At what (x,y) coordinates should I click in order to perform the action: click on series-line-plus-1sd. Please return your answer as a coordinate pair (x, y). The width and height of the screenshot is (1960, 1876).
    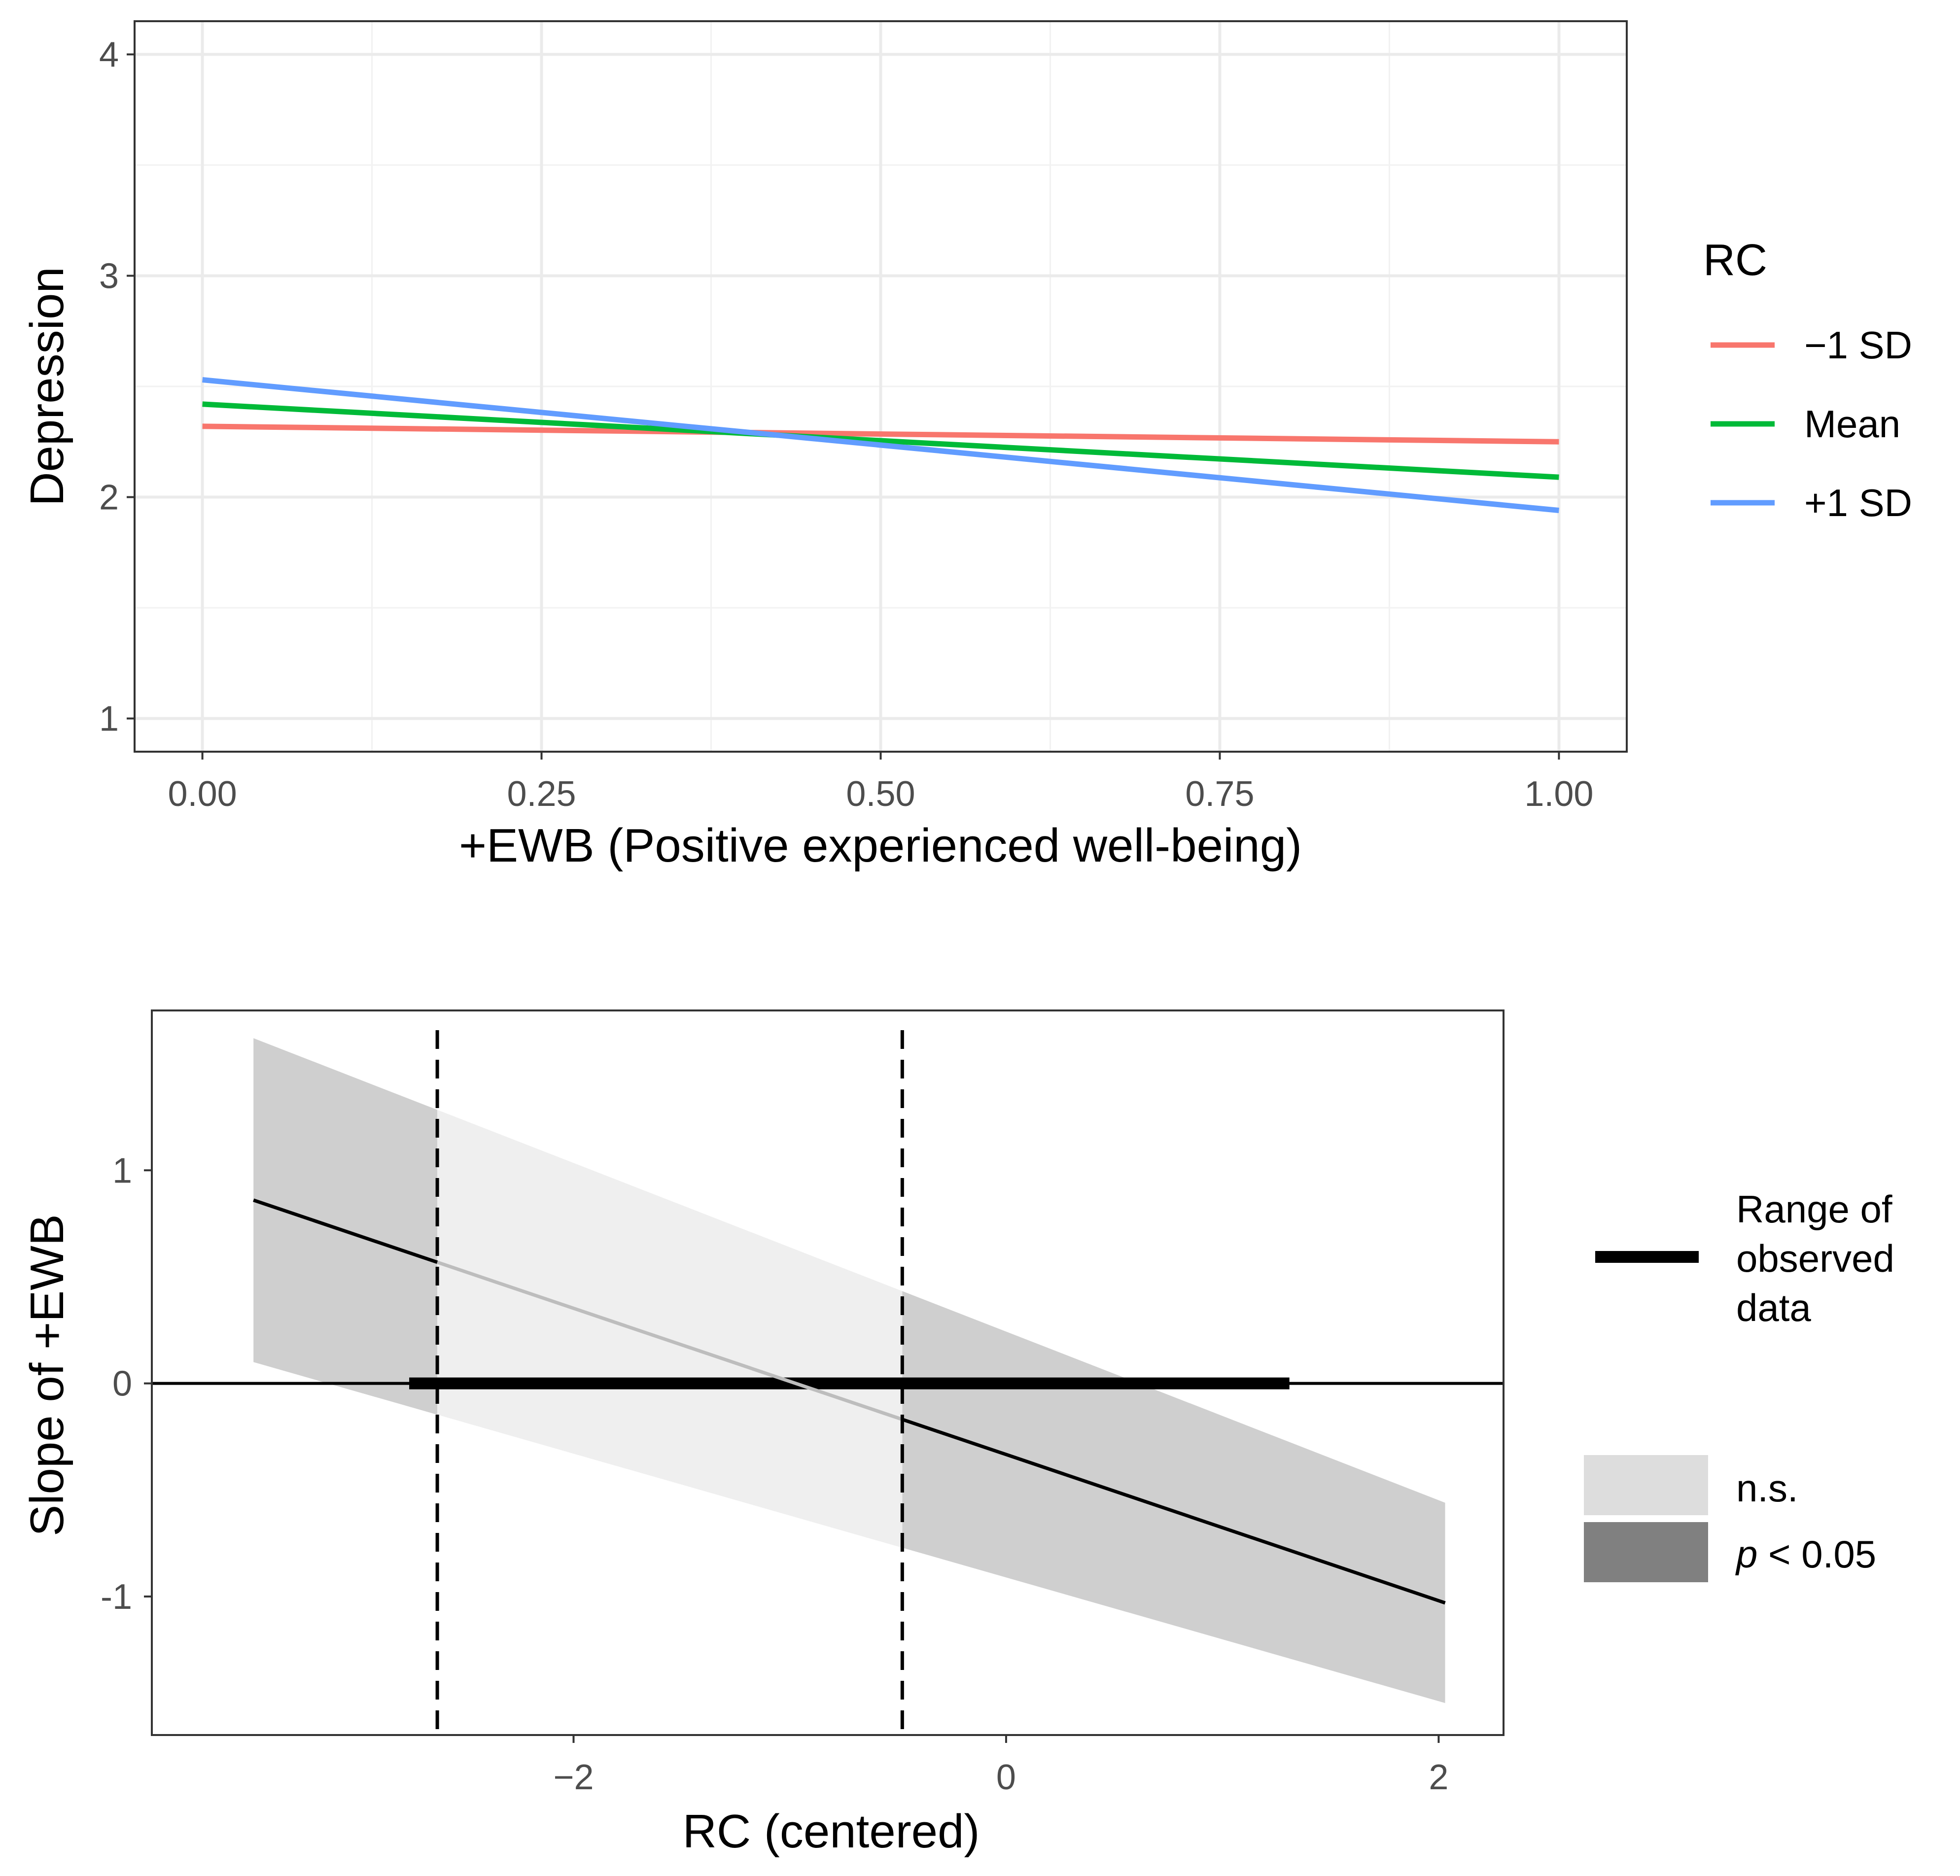
    Looking at the image, I should click on (880, 445).